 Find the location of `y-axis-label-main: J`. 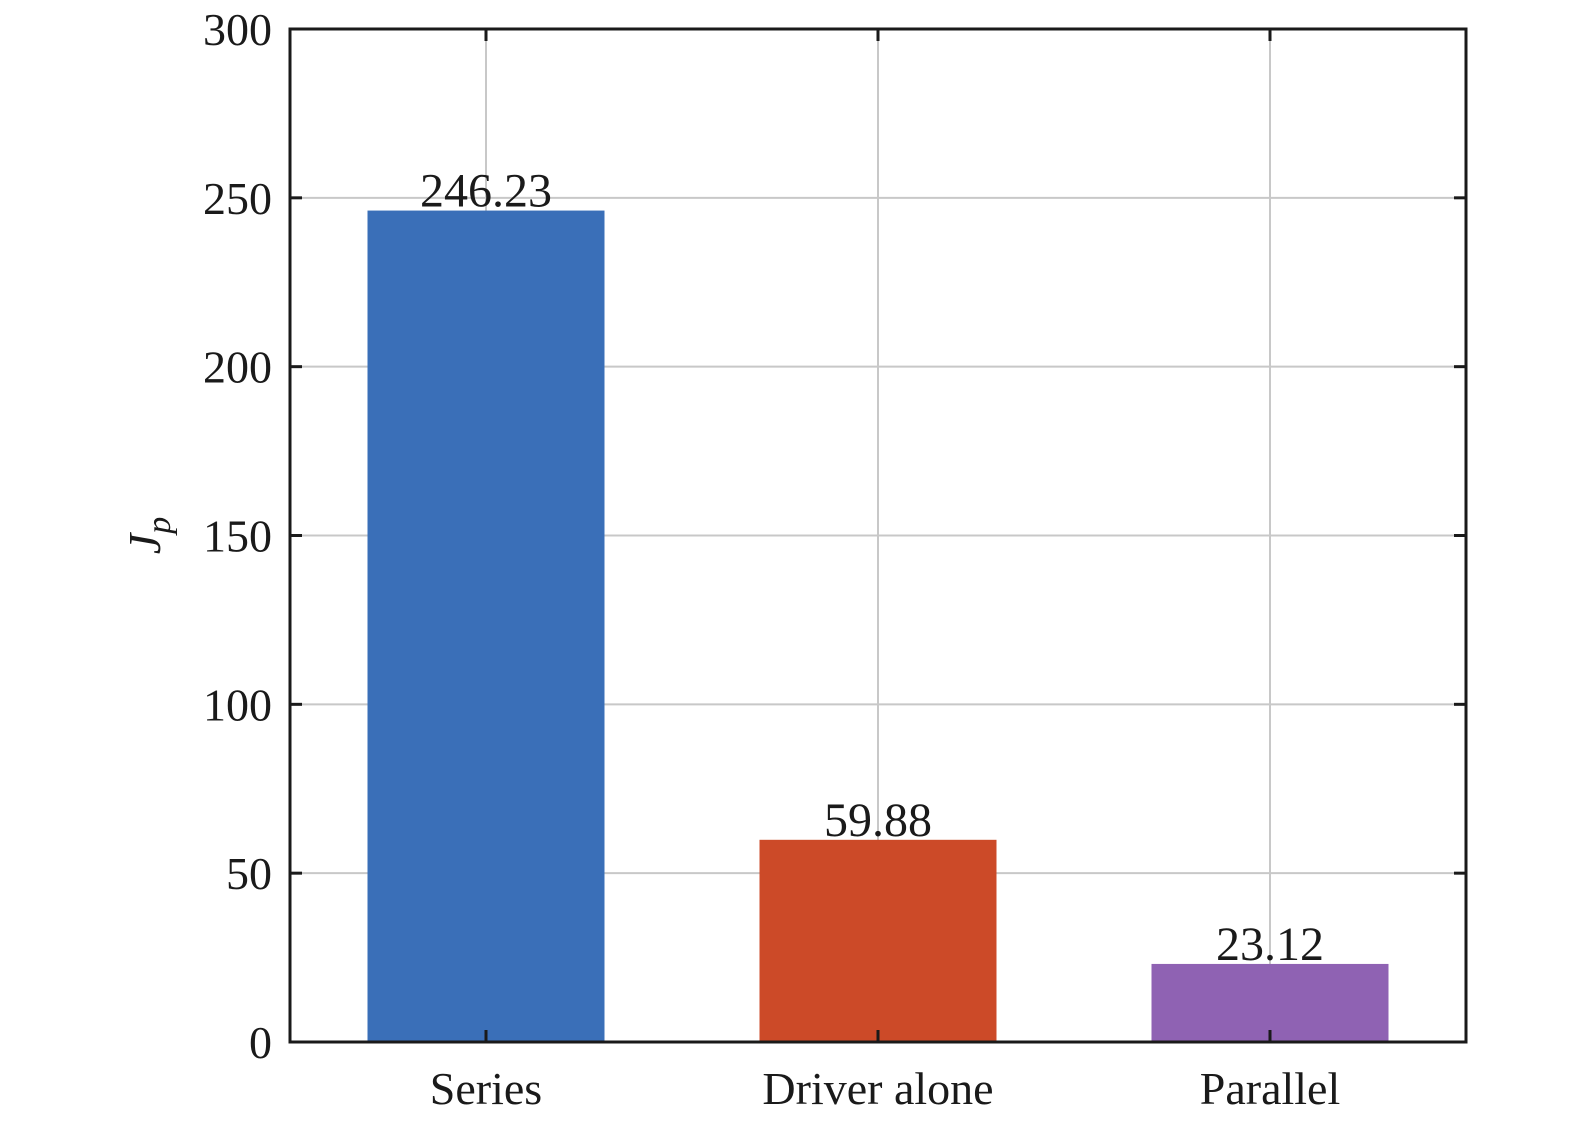

y-axis-label-main: J is located at coordinates (144, 542).